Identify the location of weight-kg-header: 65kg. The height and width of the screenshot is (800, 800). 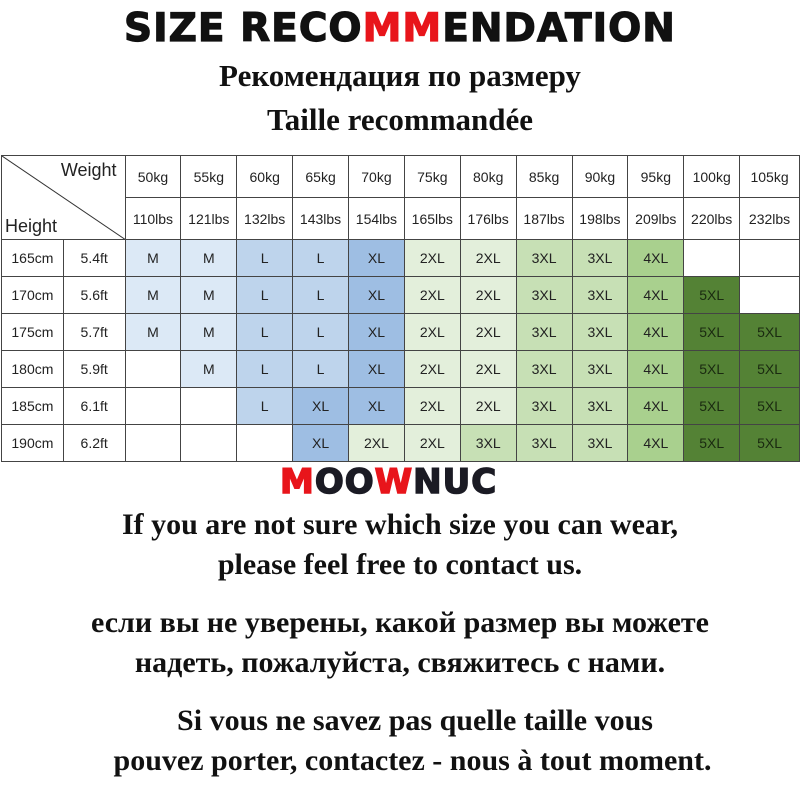
(320, 176).